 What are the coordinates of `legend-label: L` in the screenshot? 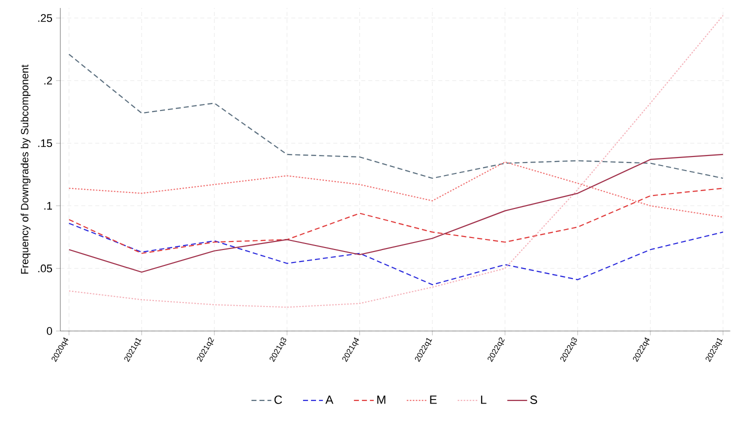 It's located at (483, 400).